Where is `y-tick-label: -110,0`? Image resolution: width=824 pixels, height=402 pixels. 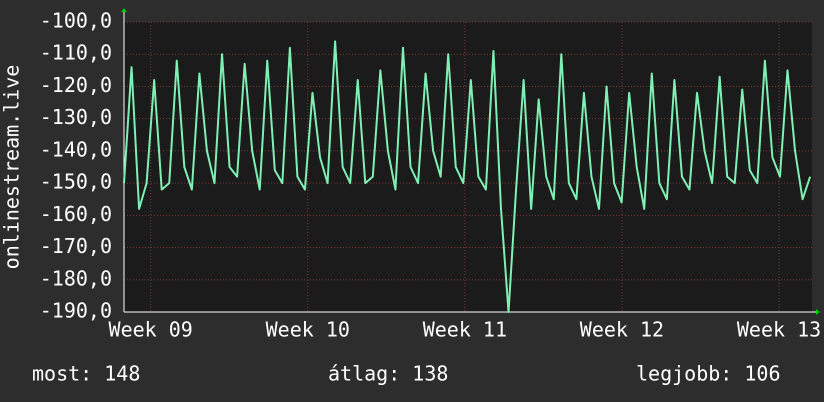
y-tick-label: -110,0 is located at coordinates (76, 53).